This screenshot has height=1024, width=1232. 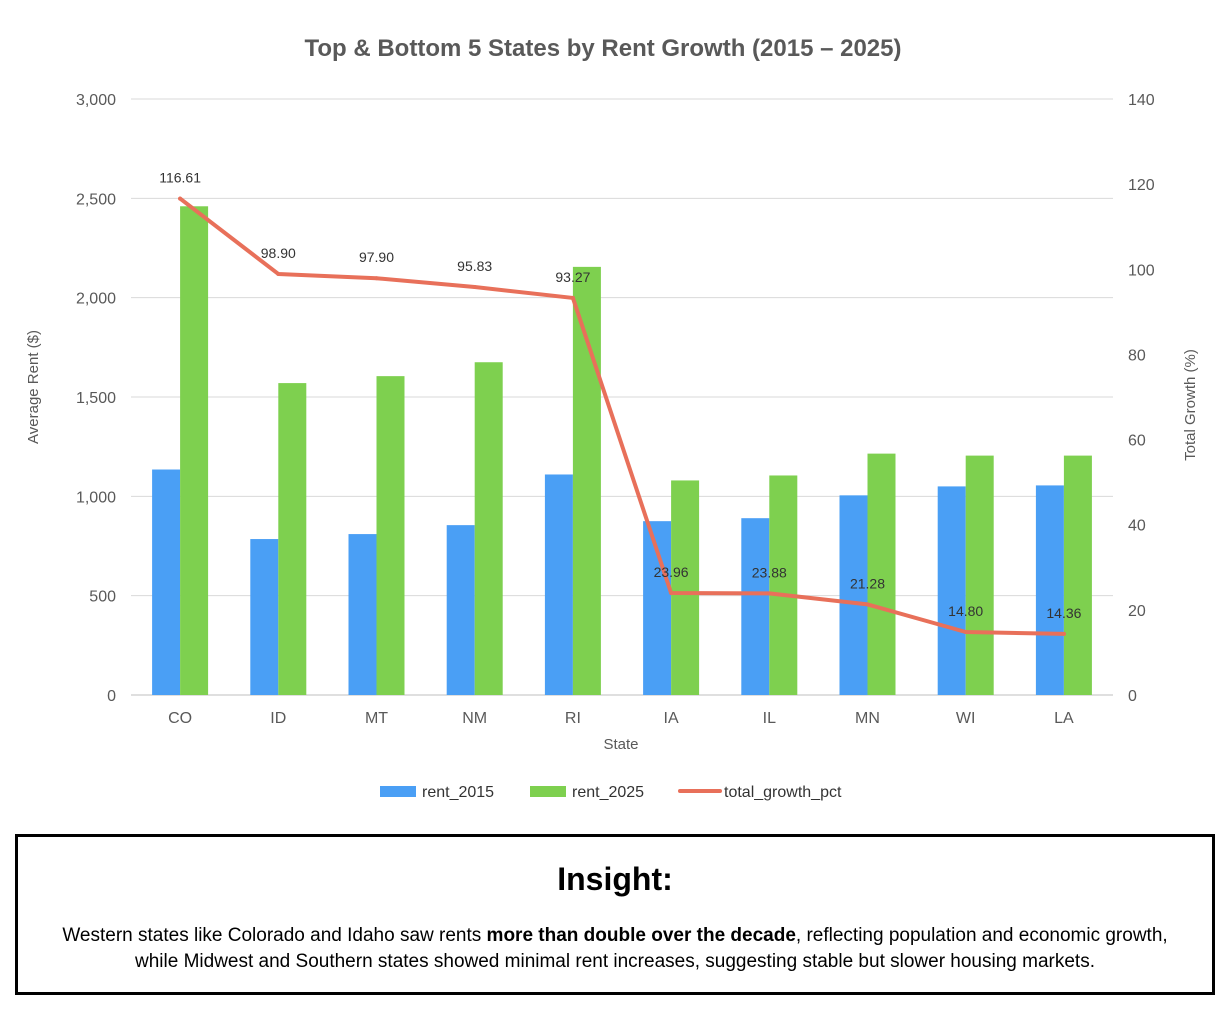 I want to click on growth-data-label: 116.61, so click(x=180, y=178).